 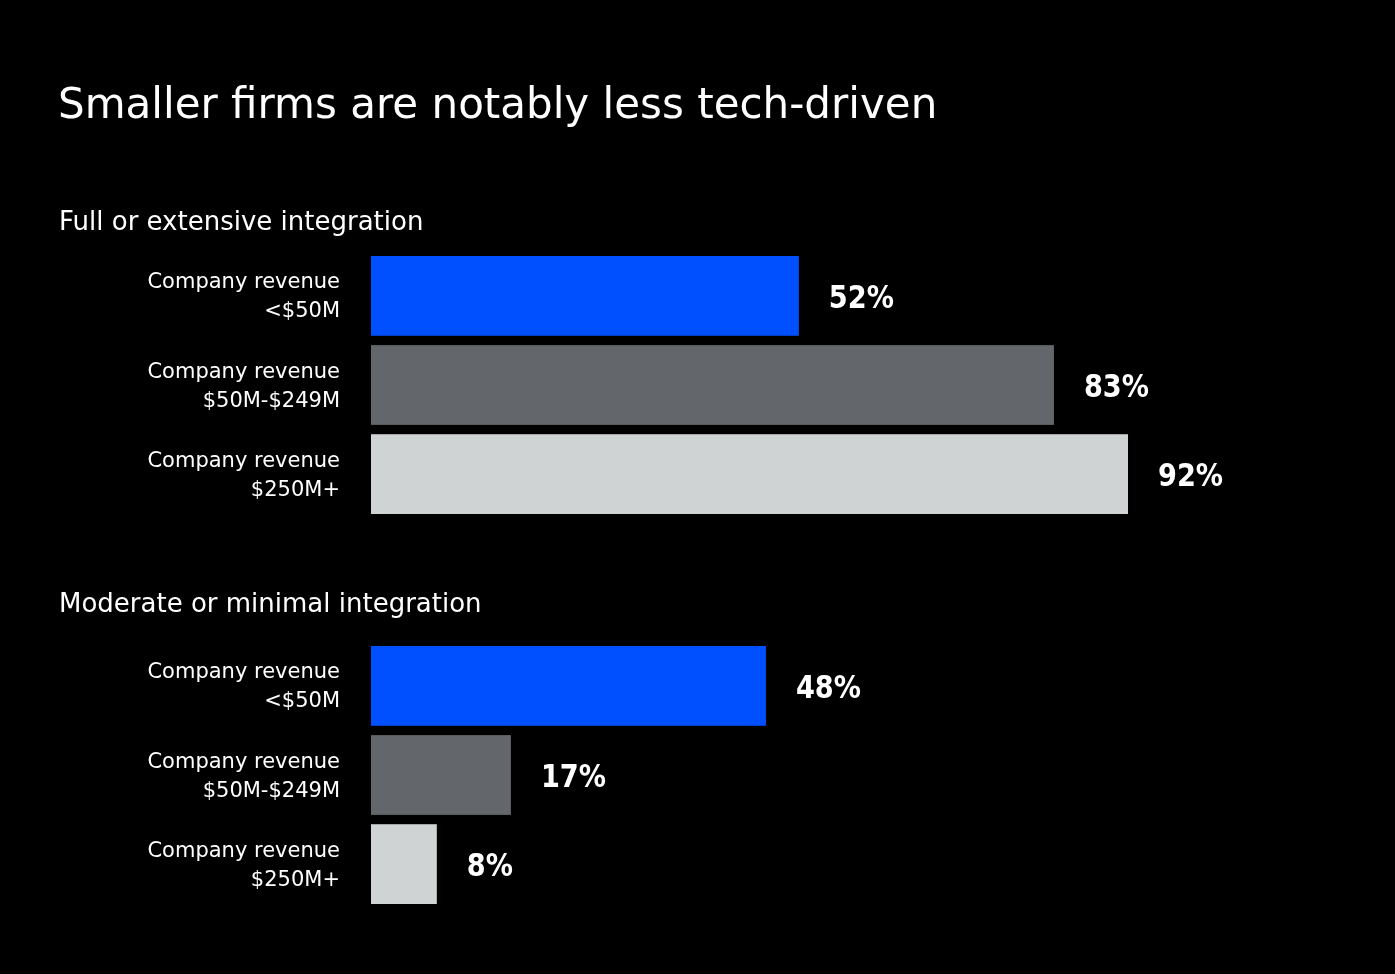 What do you see at coordinates (1116, 385) in the screenshot?
I see `data-label: 83%` at bounding box center [1116, 385].